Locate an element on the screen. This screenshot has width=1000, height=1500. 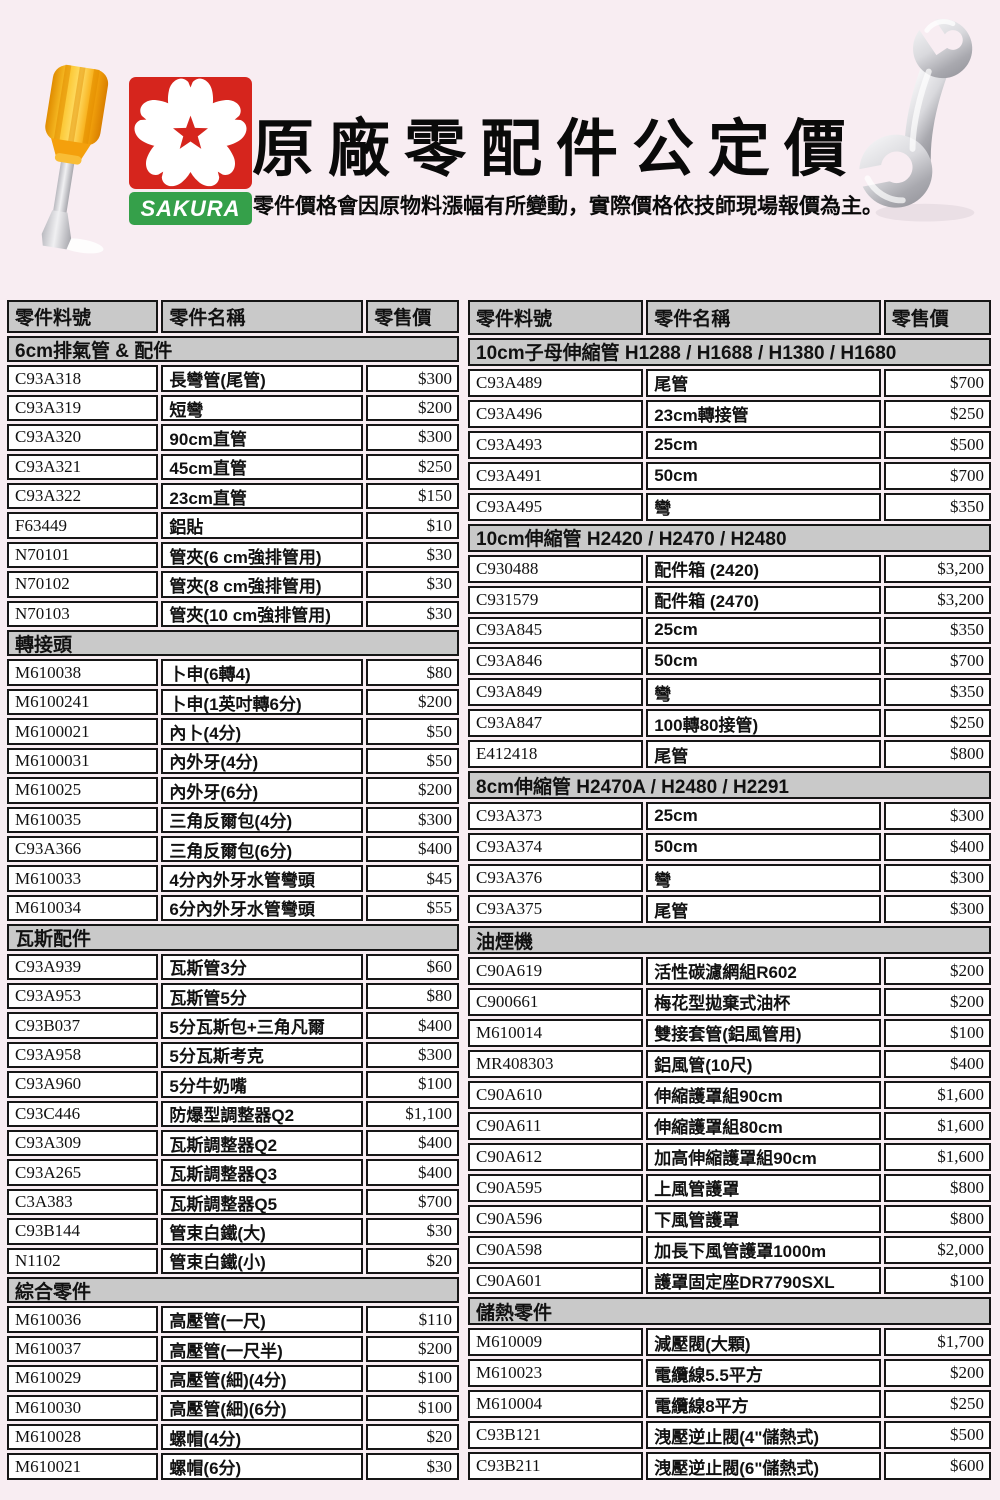
table-row: C93A322 23cm直管 $150 is located at coordinates (233, 496).